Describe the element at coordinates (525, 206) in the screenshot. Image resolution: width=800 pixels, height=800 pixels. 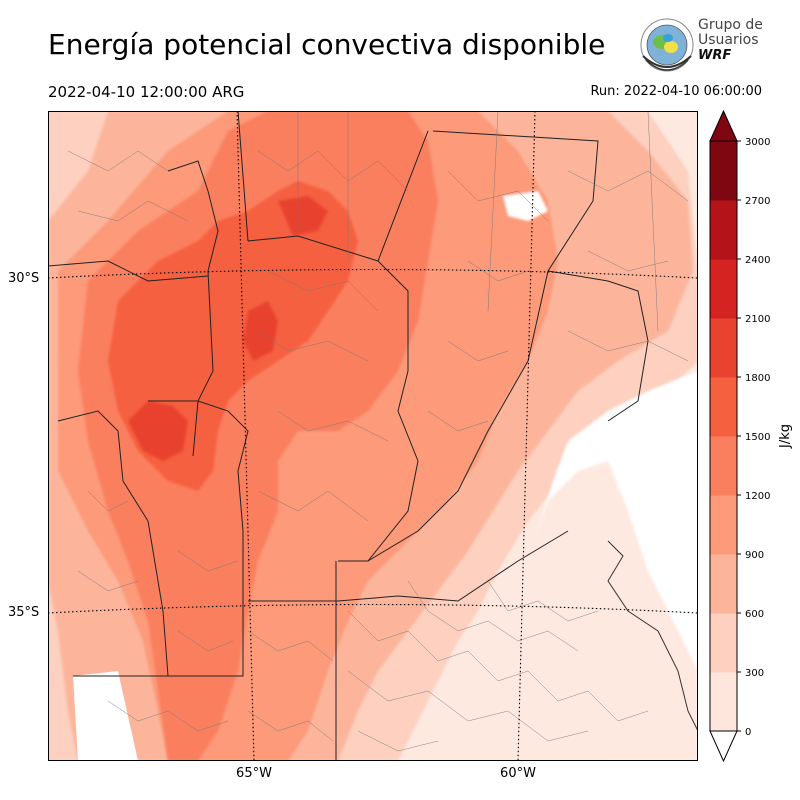
I see `cape-low-north` at that location.